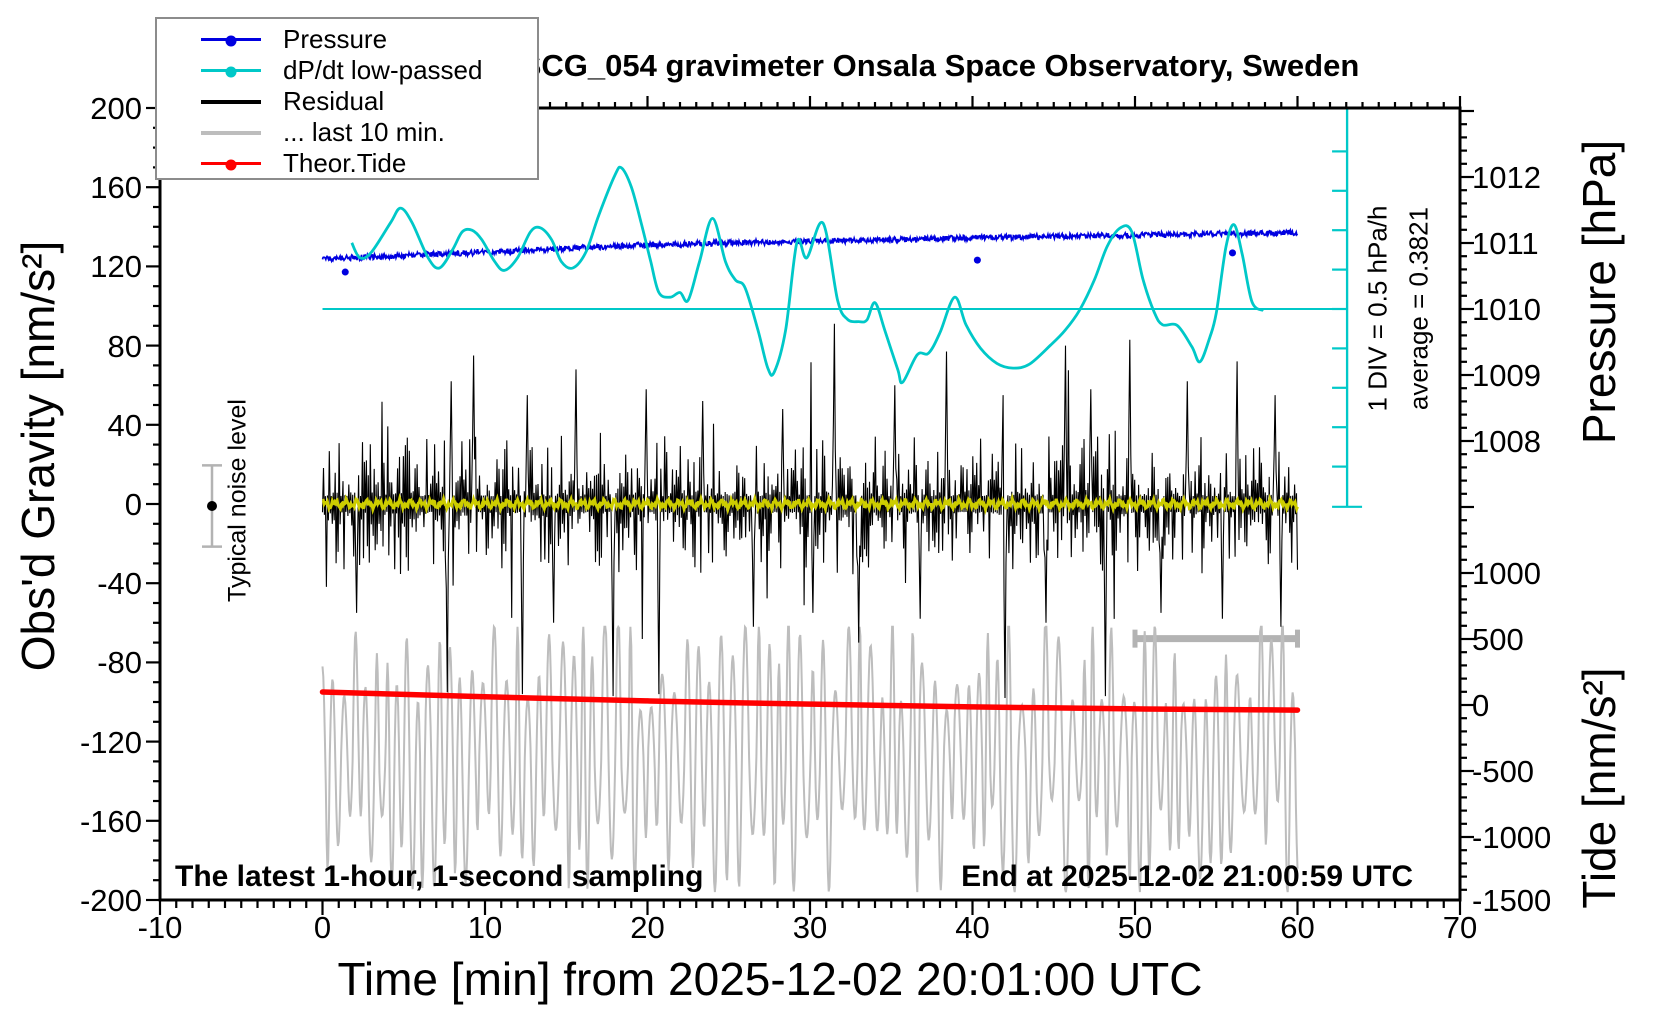 The width and height of the screenshot is (1660, 1020). Describe the element at coordinates (119, 663) in the screenshot. I see `gravity-tick-label: -80` at that location.